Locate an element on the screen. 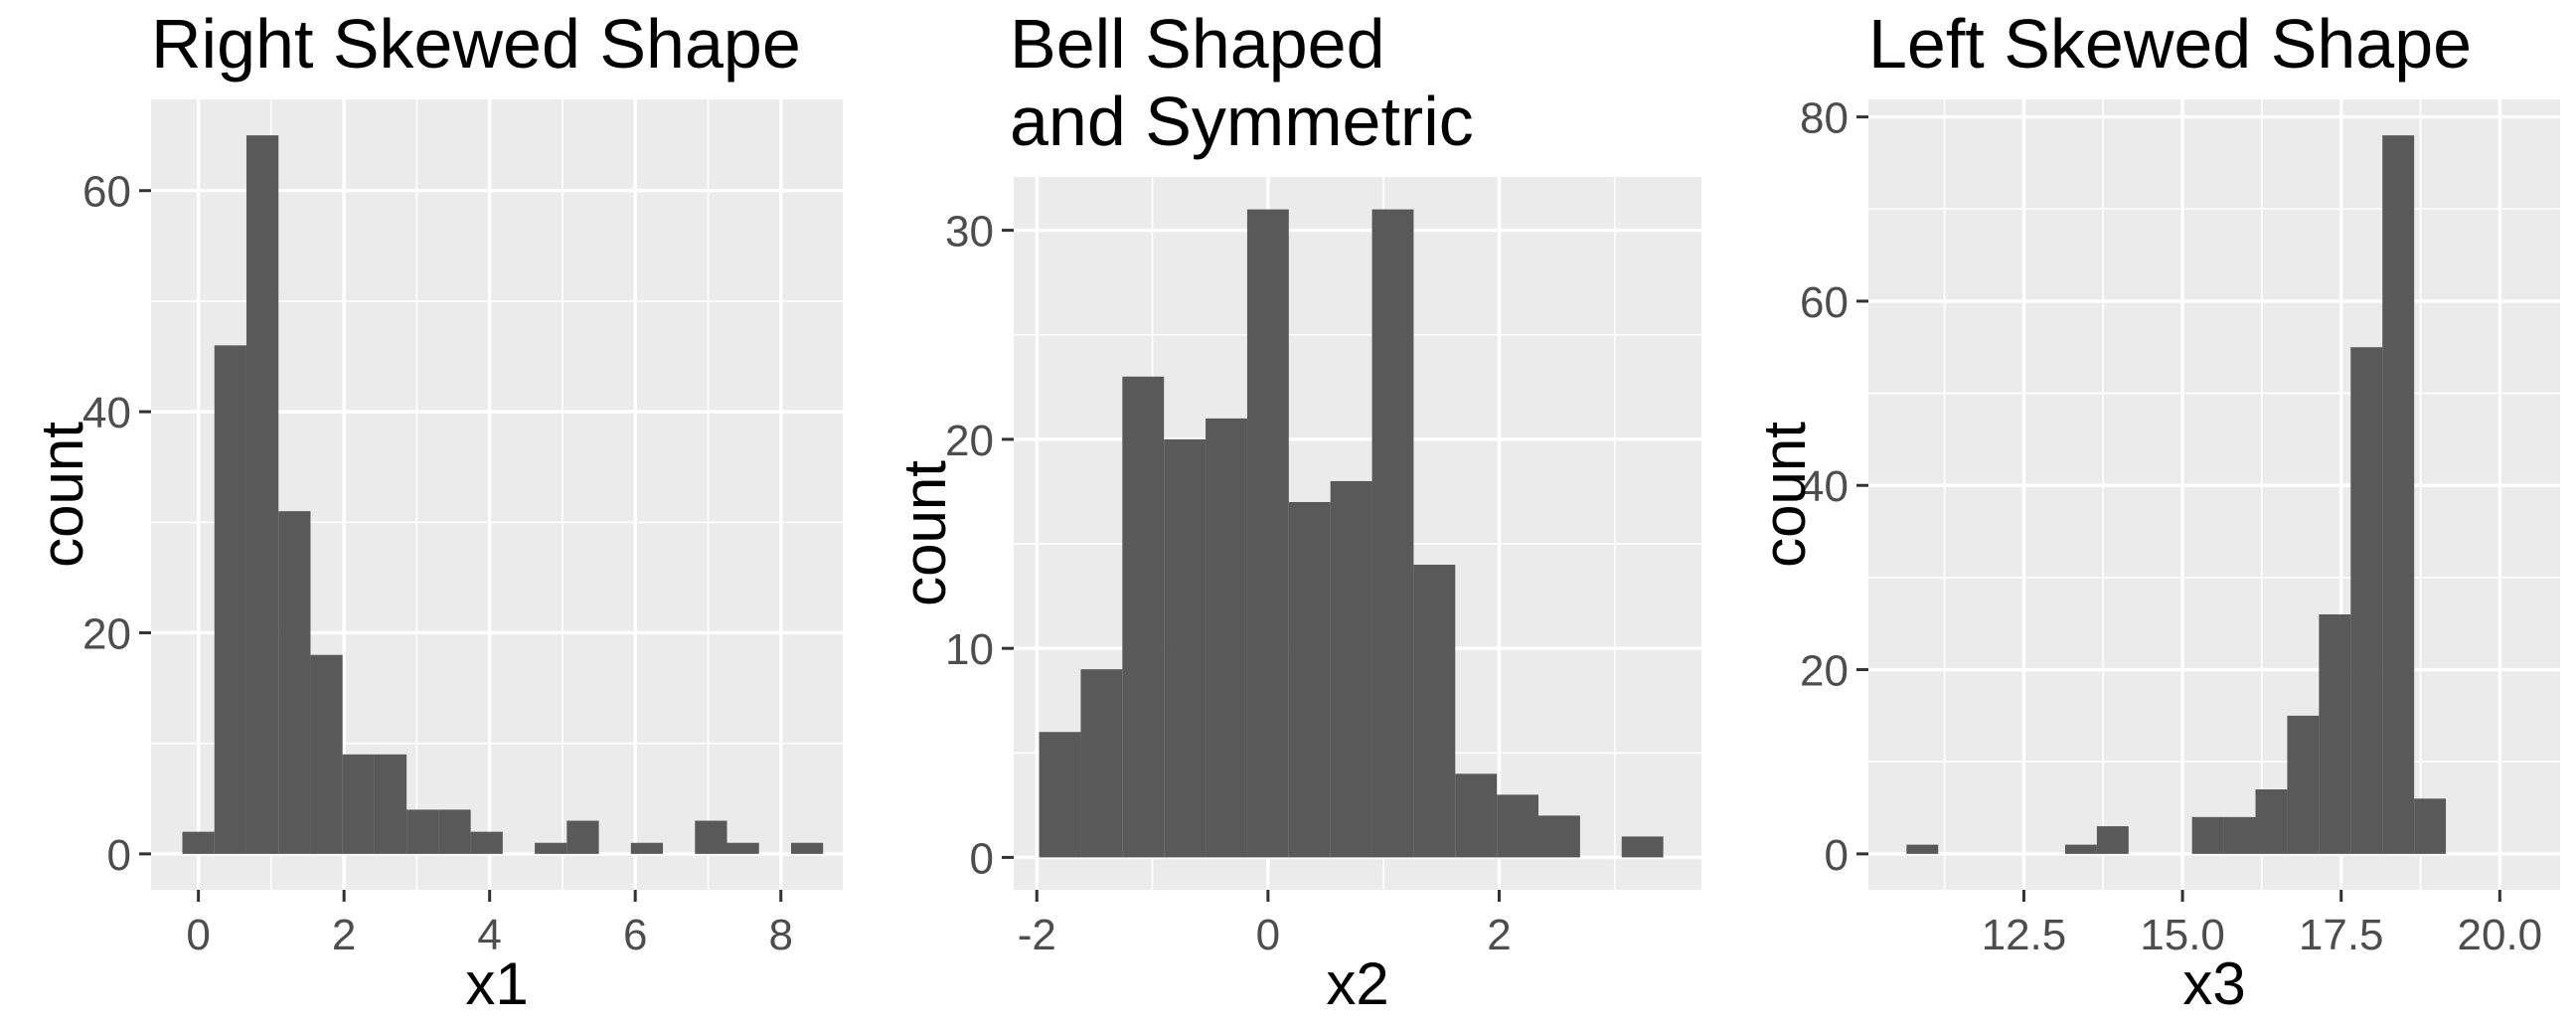  y-tick-label: 30 is located at coordinates (969, 233).